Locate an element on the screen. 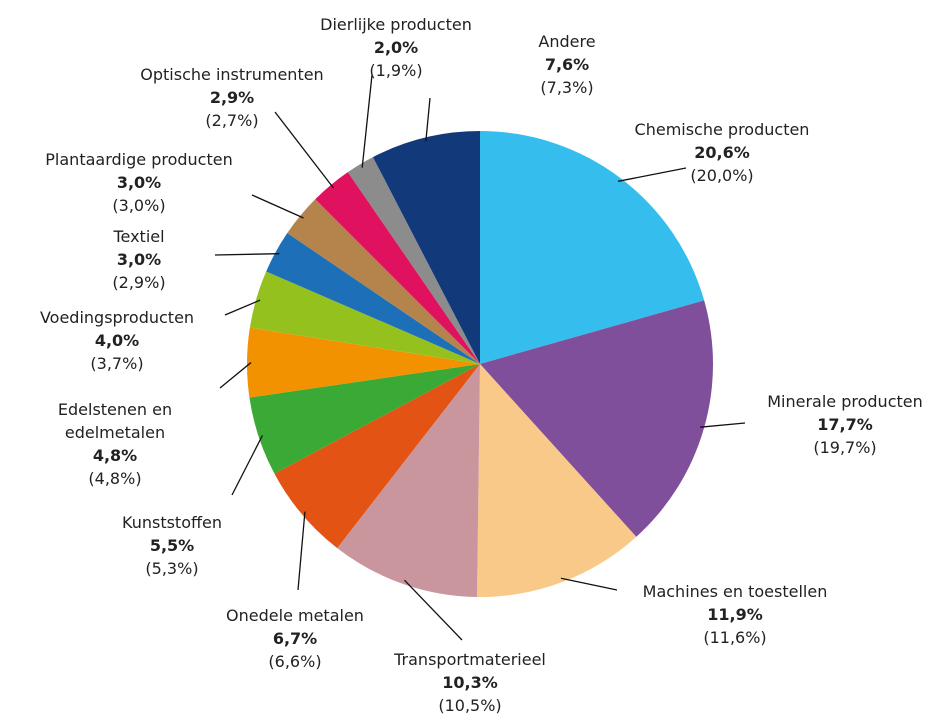  value-label: 4,8% is located at coordinates (115, 455).